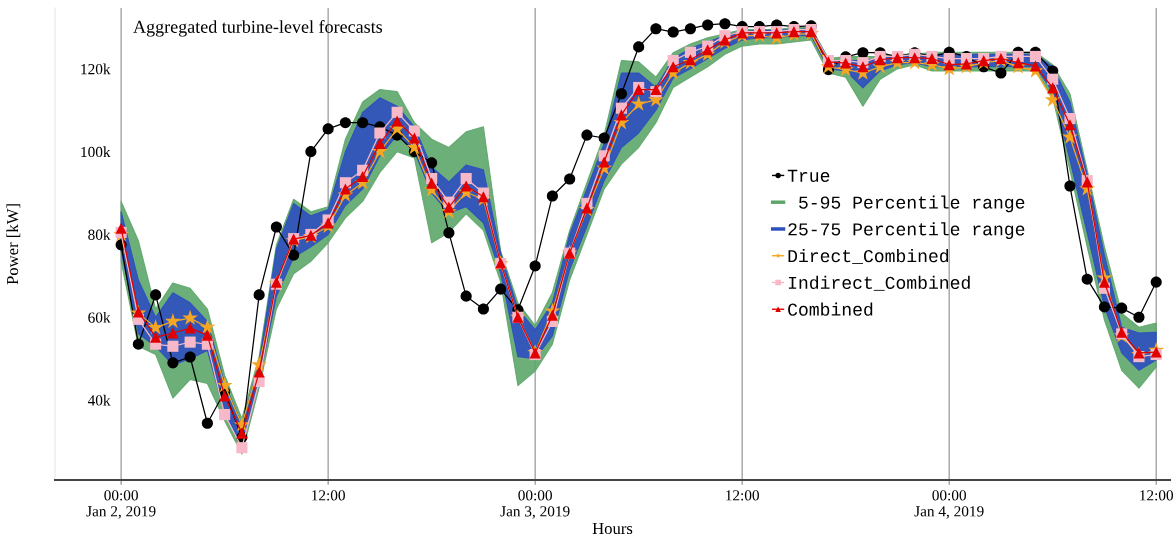  What do you see at coordinates (99, 234) in the screenshot?
I see `y-tick-label: 80k` at bounding box center [99, 234].